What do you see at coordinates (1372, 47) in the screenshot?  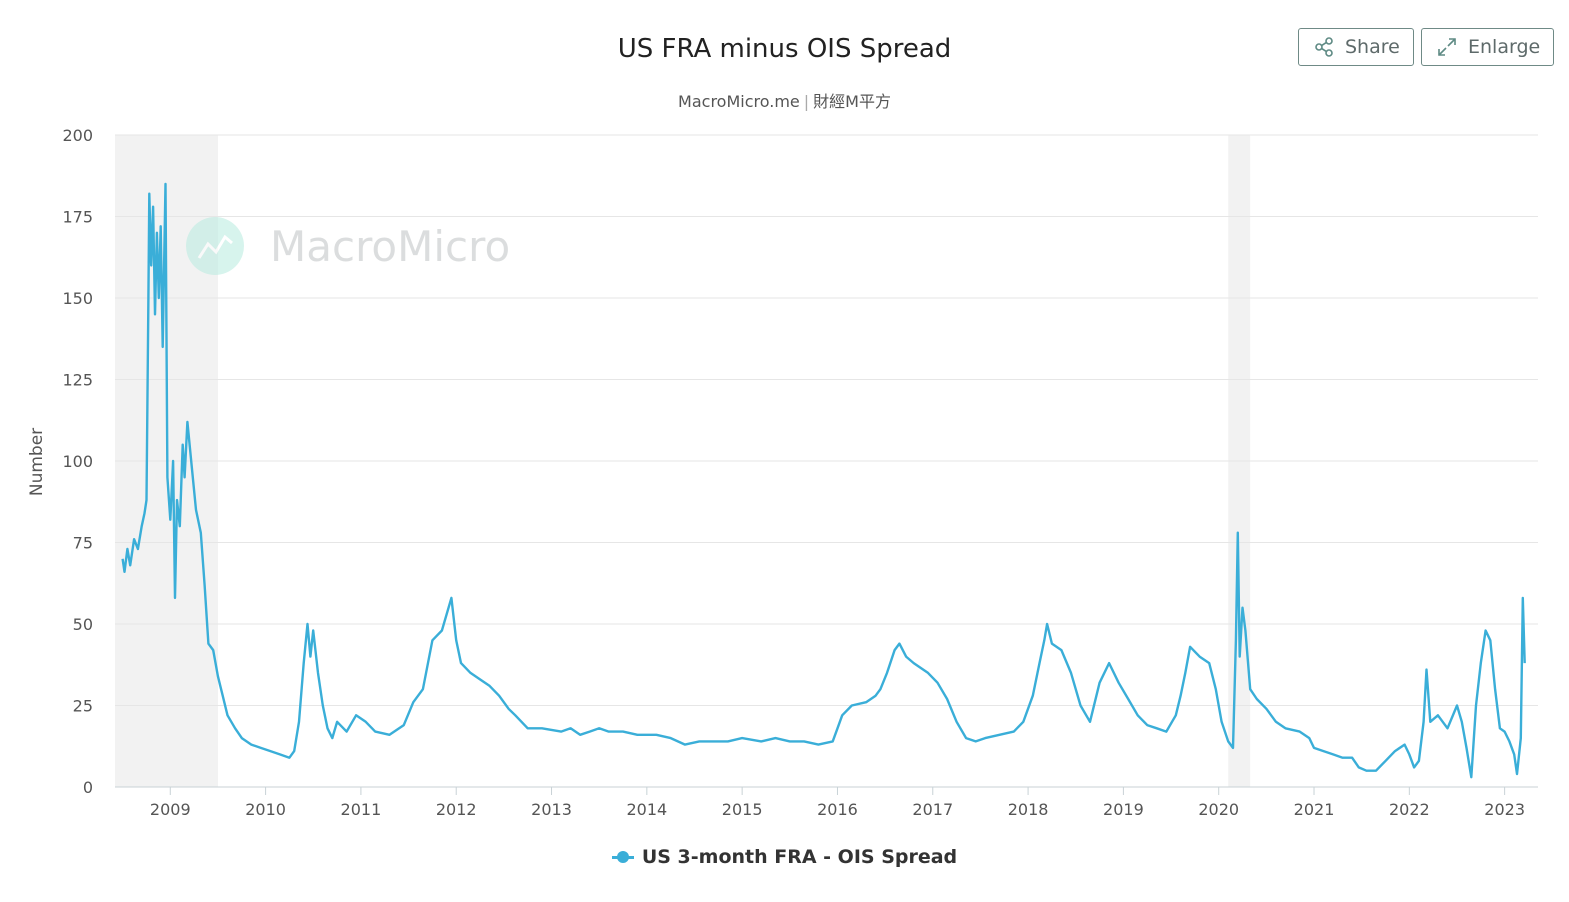 I see `share-label: Share` at bounding box center [1372, 47].